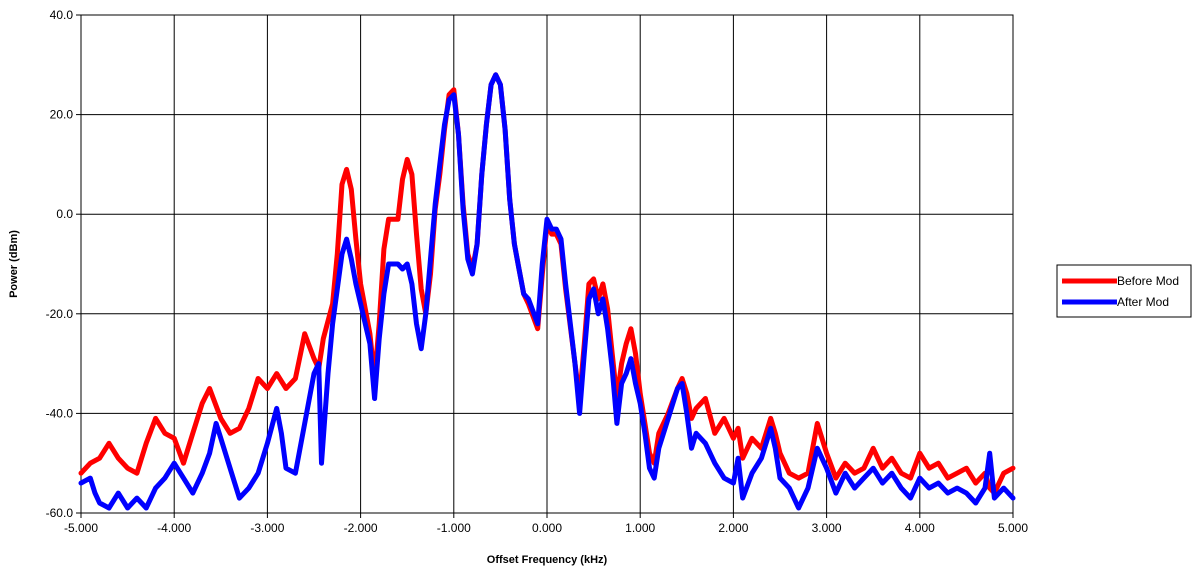 This screenshot has height=571, width=1198. Describe the element at coordinates (62, 15) in the screenshot. I see `y-tick-label: 40.0` at that location.